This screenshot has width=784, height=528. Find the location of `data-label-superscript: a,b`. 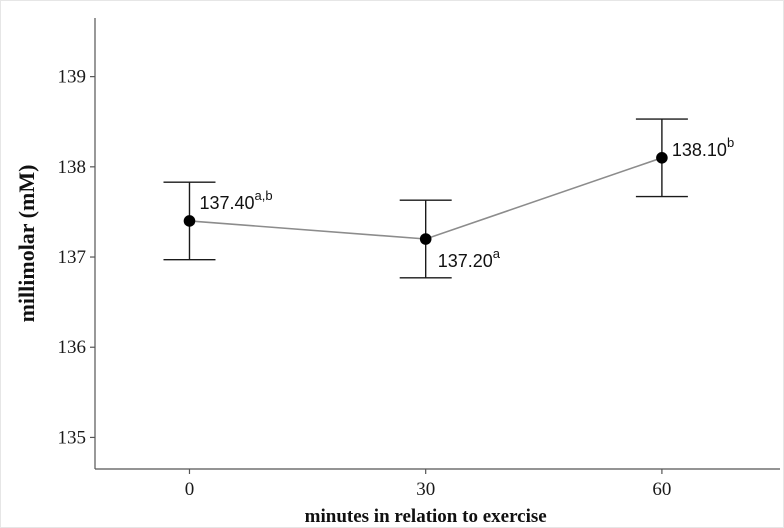

data-label-superscript: a,b is located at coordinates (264, 195).